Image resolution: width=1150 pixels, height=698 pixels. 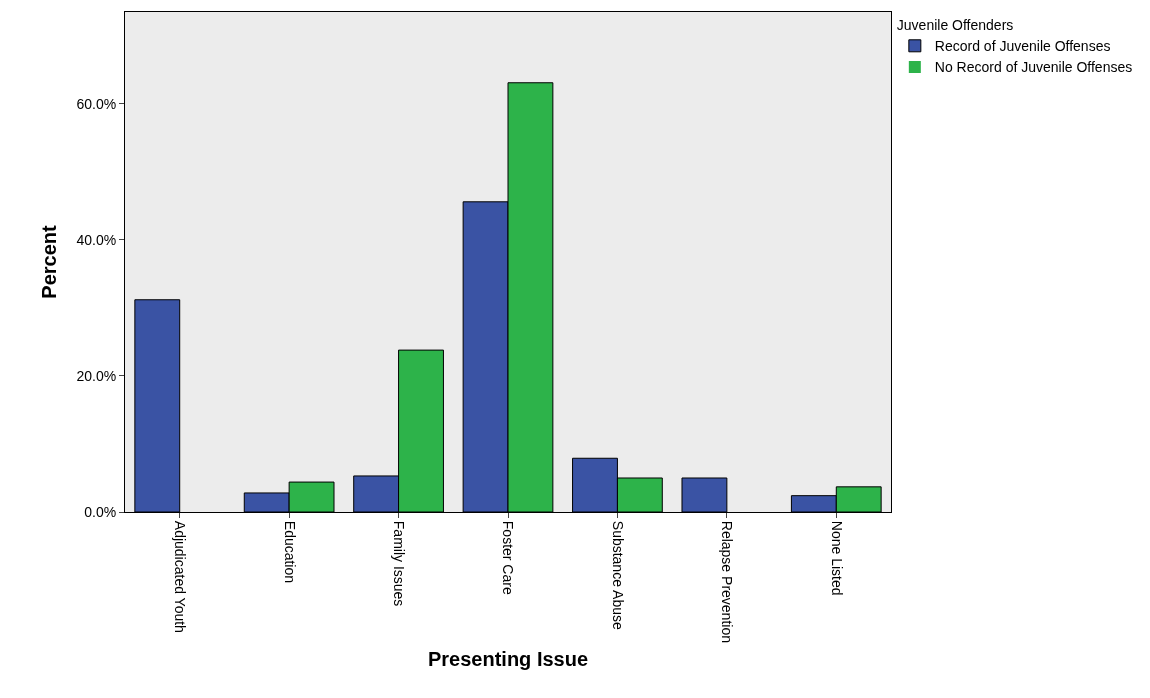 What do you see at coordinates (508, 659) in the screenshot?
I see `x-axis-title: Presenting Issue` at bounding box center [508, 659].